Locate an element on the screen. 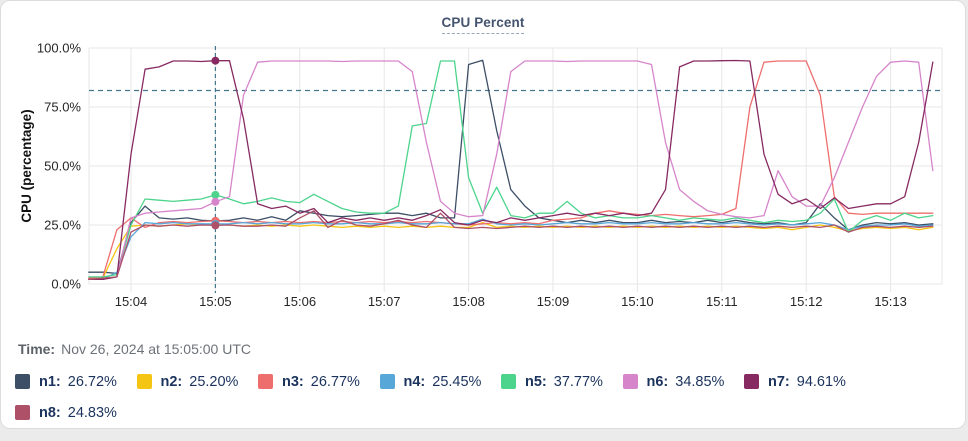 Image resolution: width=968 pixels, height=441 pixels. x-tick-label: 15:13 is located at coordinates (890, 301).